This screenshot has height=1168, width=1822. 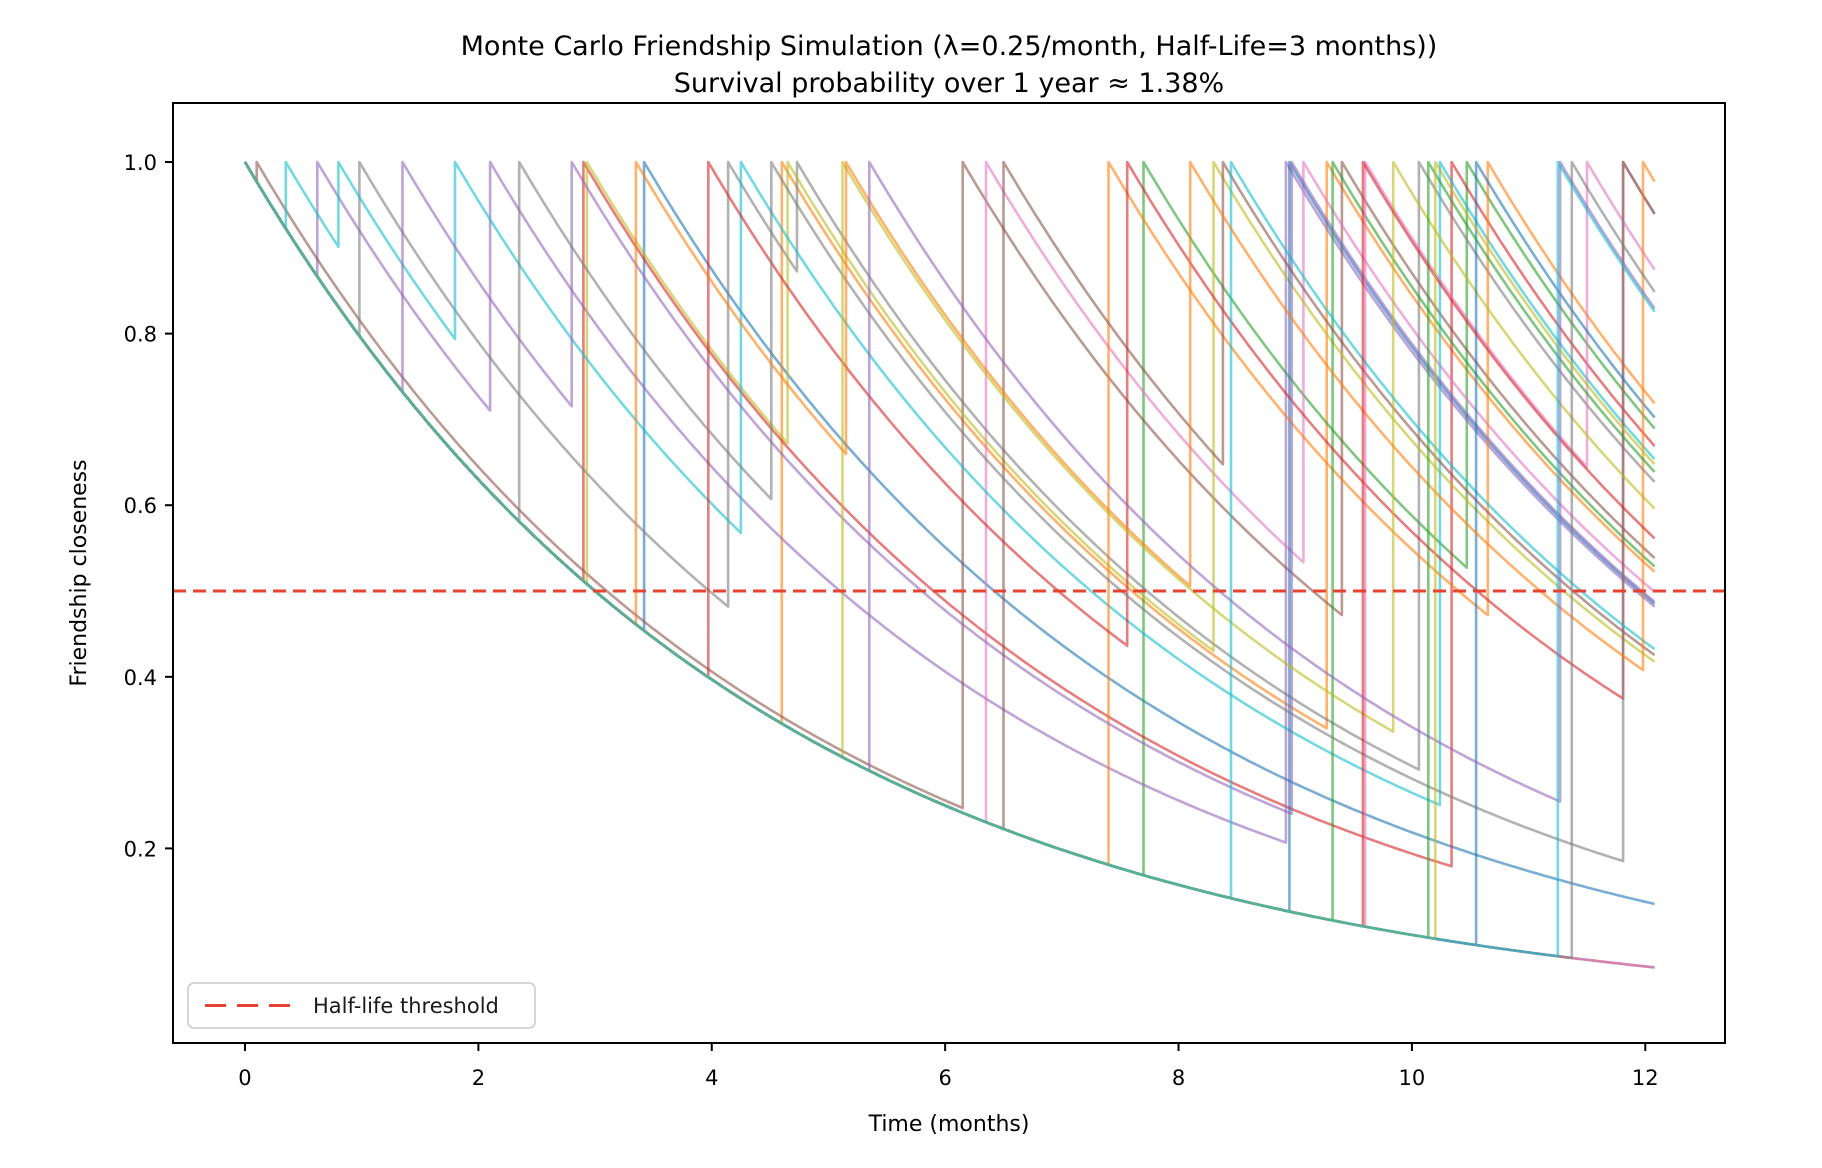 I want to click on x-axis-label: Time (months), so click(x=949, y=1124).